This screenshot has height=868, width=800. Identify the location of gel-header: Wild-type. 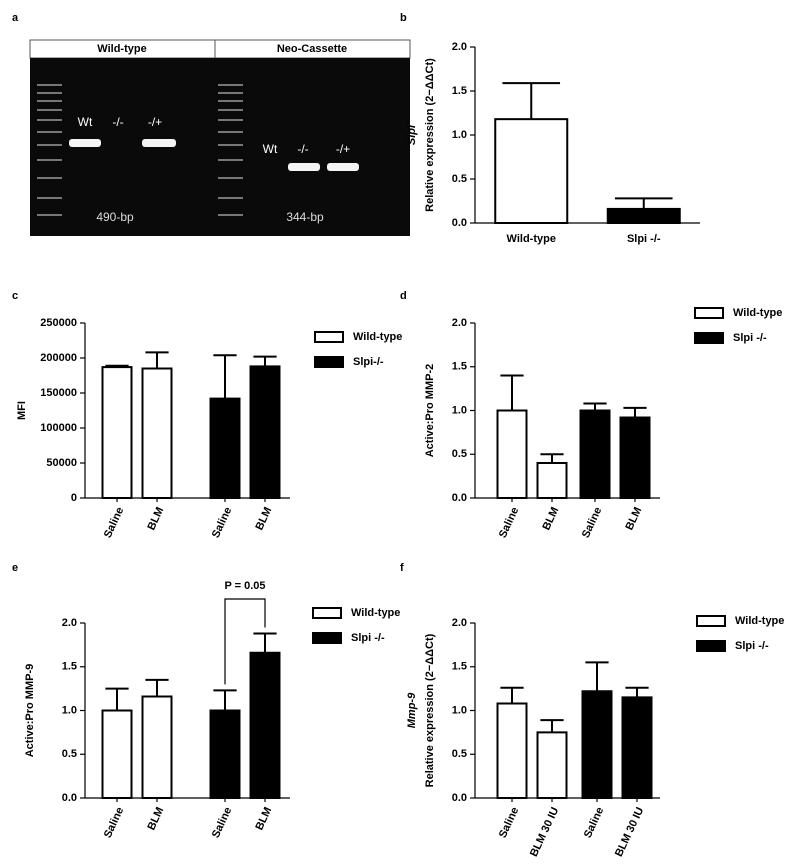
(121, 49).